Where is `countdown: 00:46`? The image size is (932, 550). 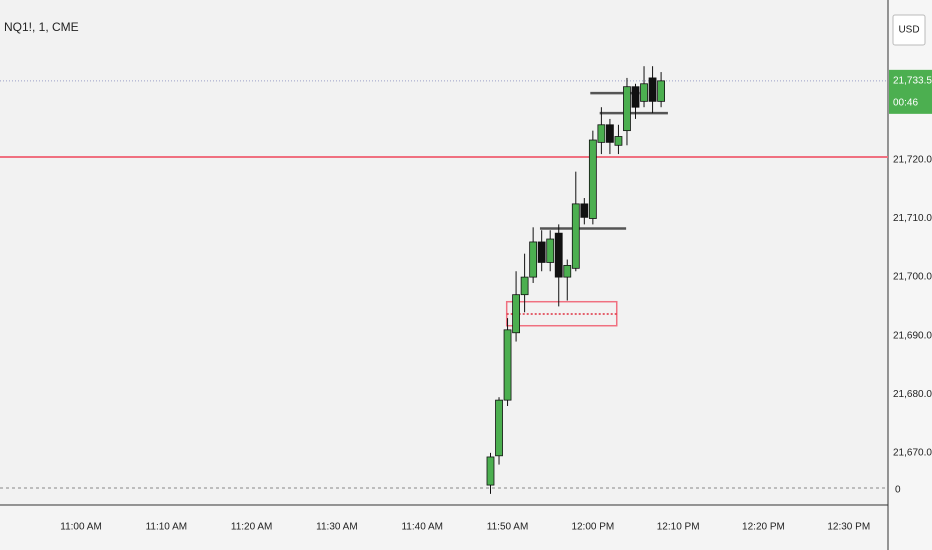 countdown: 00:46 is located at coordinates (905, 102).